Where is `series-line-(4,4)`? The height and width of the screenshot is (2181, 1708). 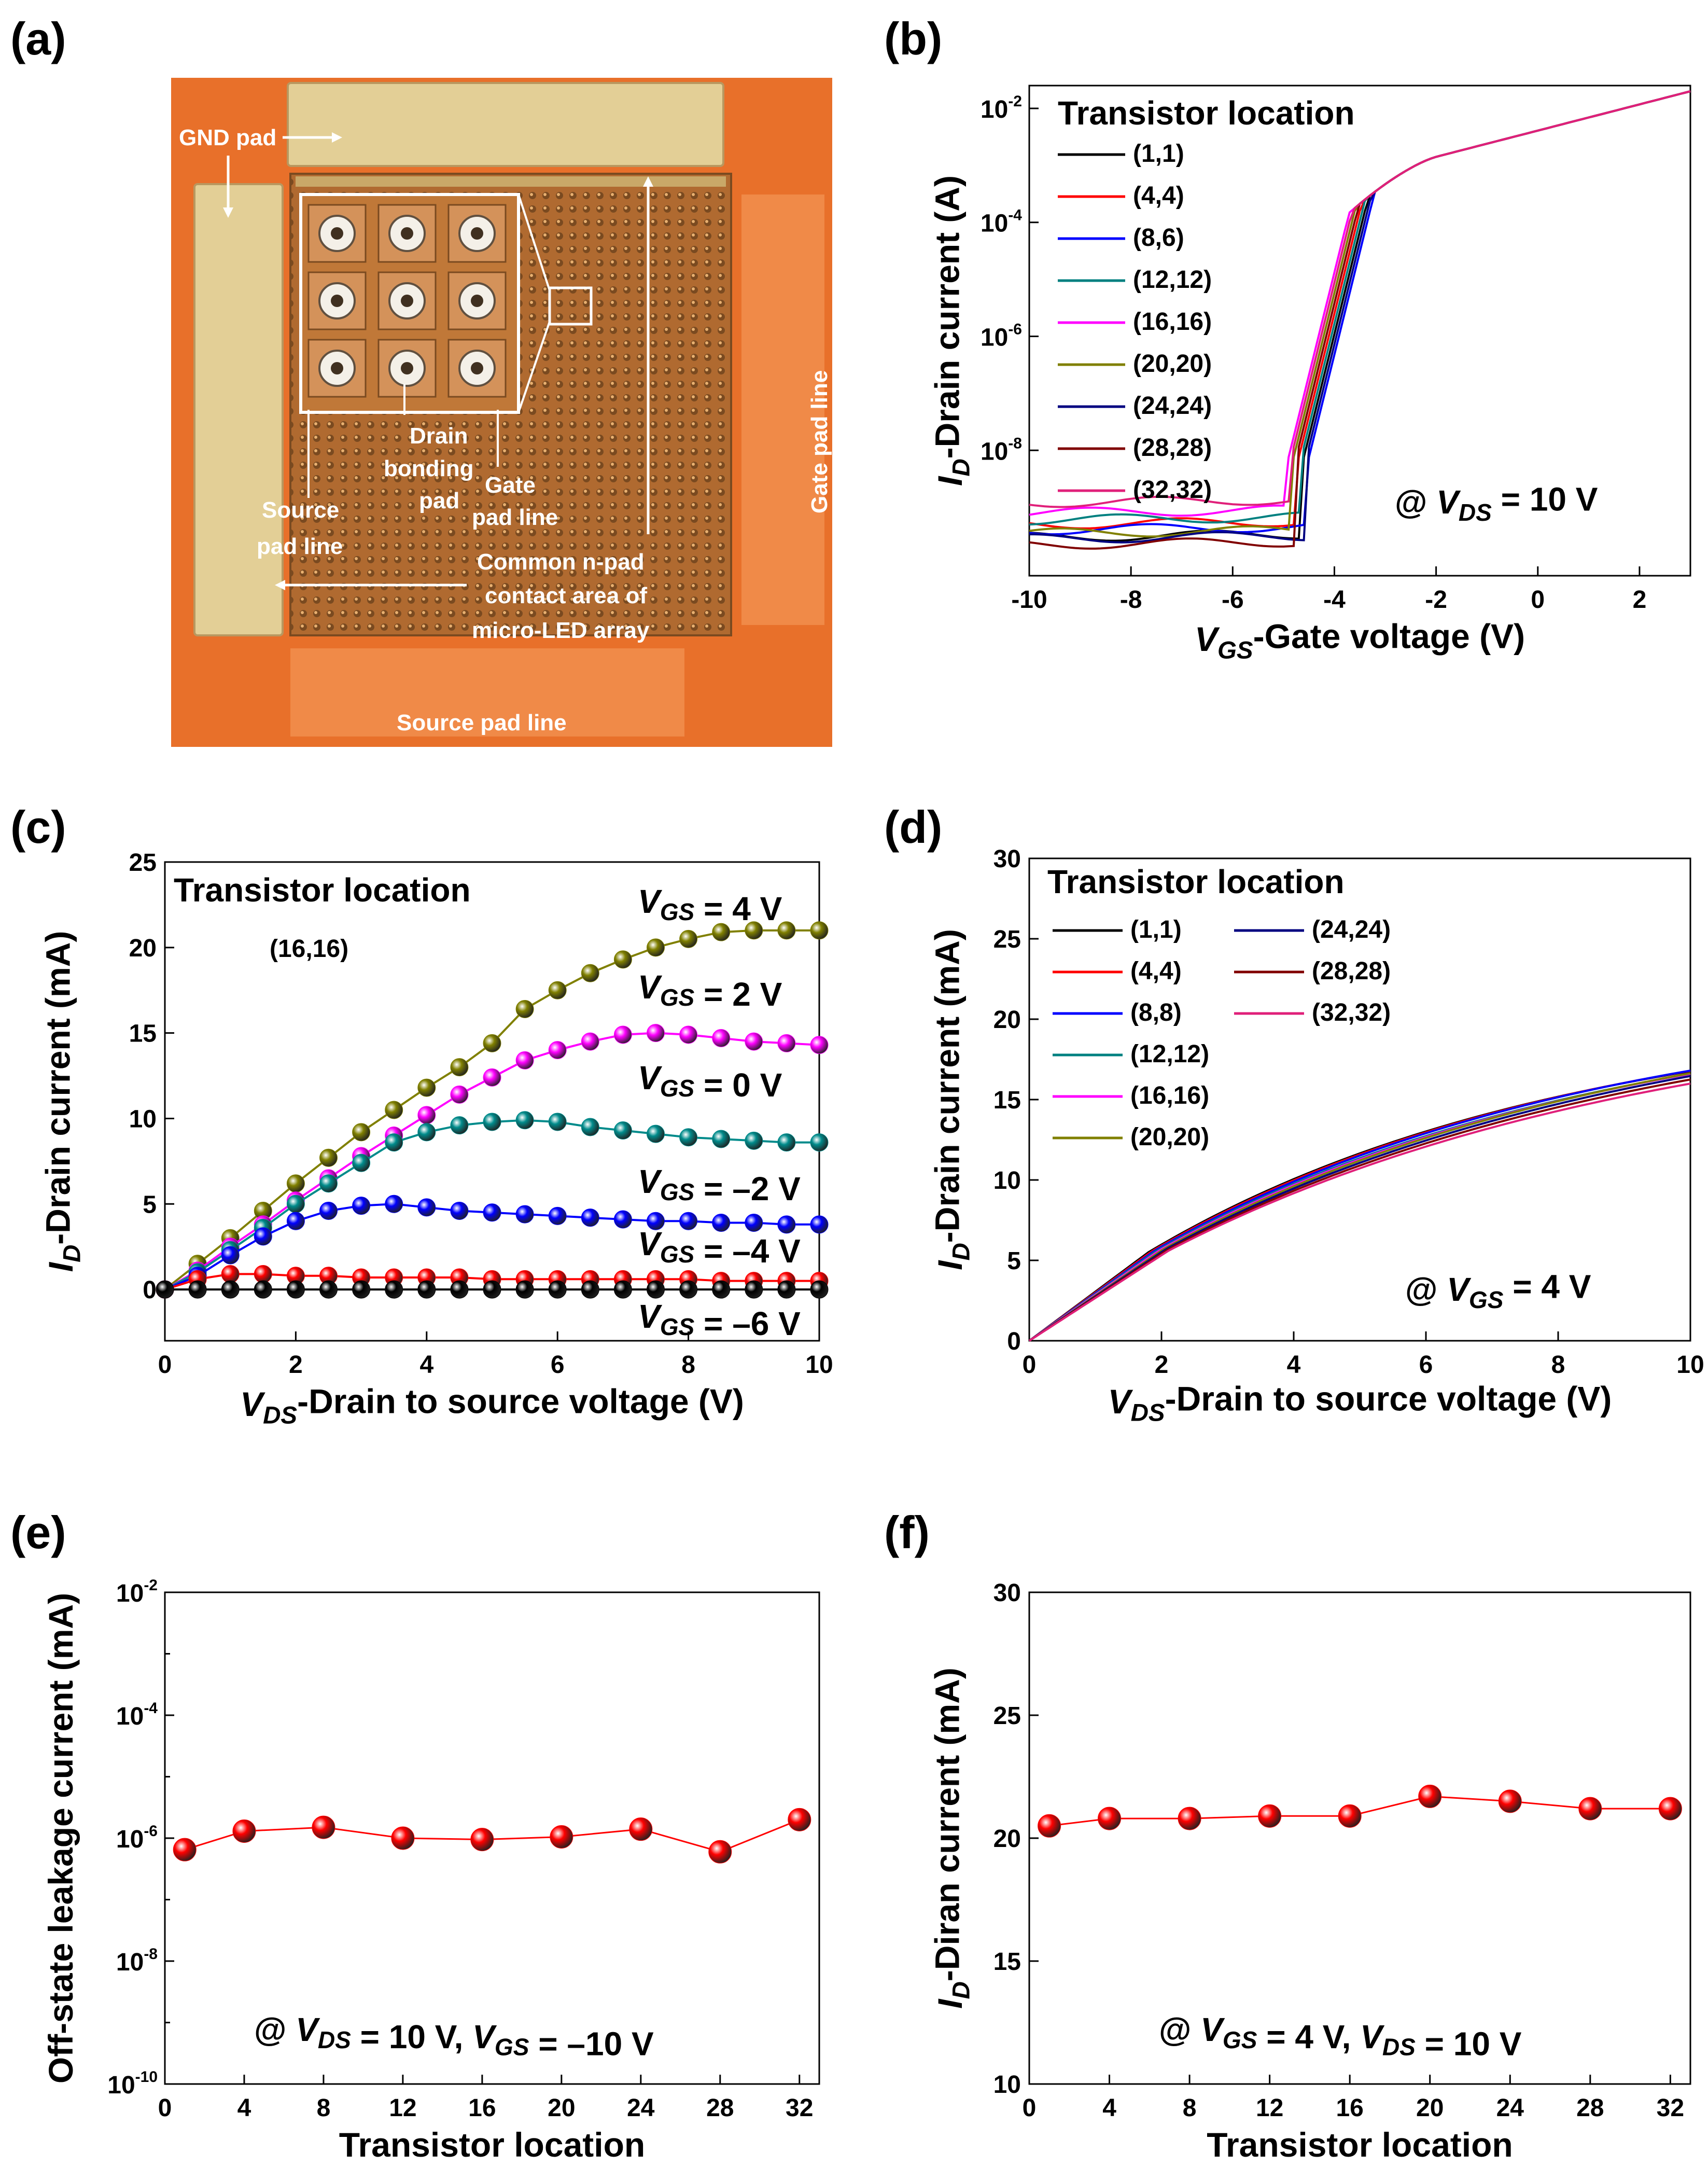 series-line-(4,4) is located at coordinates (1359, 1205).